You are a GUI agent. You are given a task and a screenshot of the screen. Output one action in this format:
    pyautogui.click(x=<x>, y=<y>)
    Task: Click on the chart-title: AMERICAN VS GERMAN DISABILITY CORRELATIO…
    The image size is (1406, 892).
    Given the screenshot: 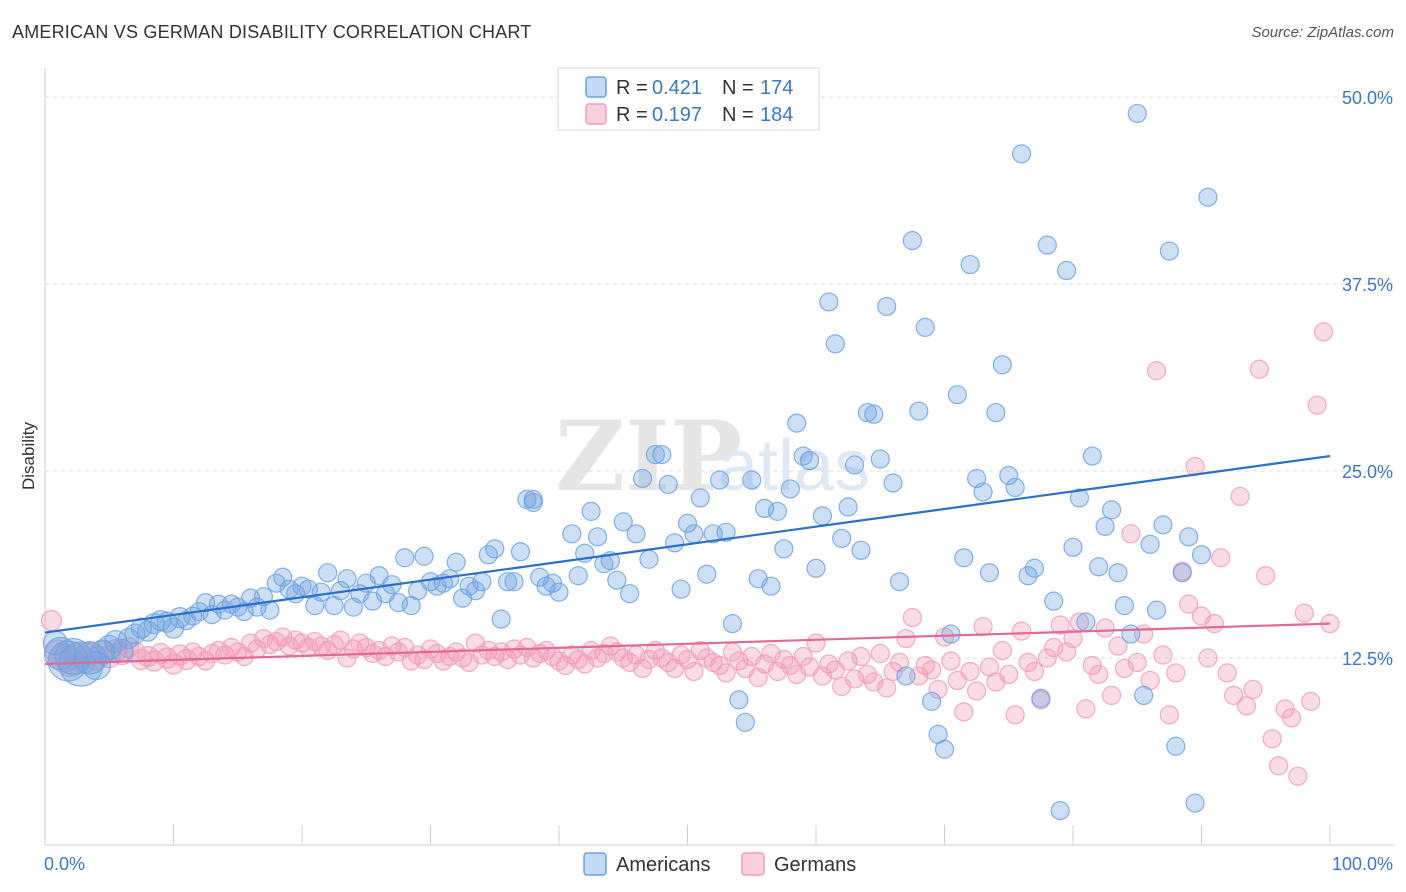 What is the action you would take?
    pyautogui.click(x=272, y=32)
    